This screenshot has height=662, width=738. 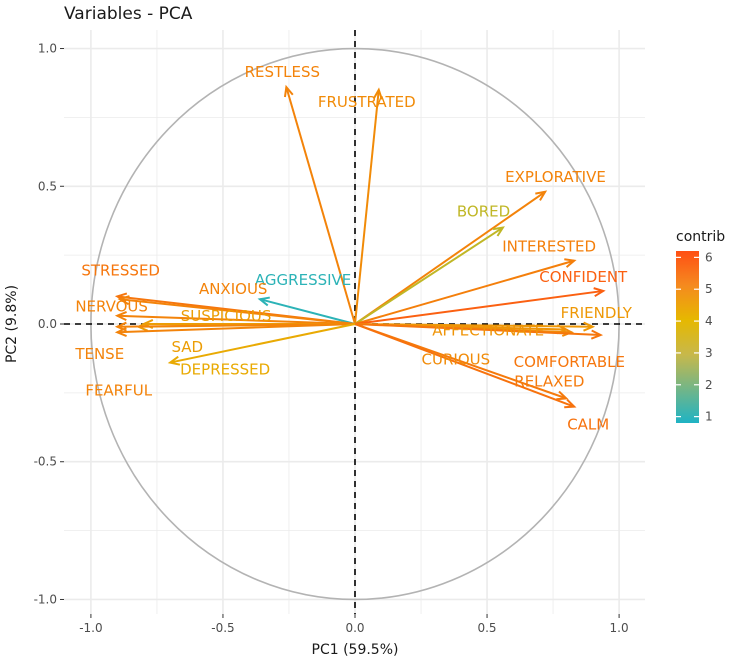 I want to click on legend: contrib 1 2 3 4 5 6, so click(x=700, y=326).